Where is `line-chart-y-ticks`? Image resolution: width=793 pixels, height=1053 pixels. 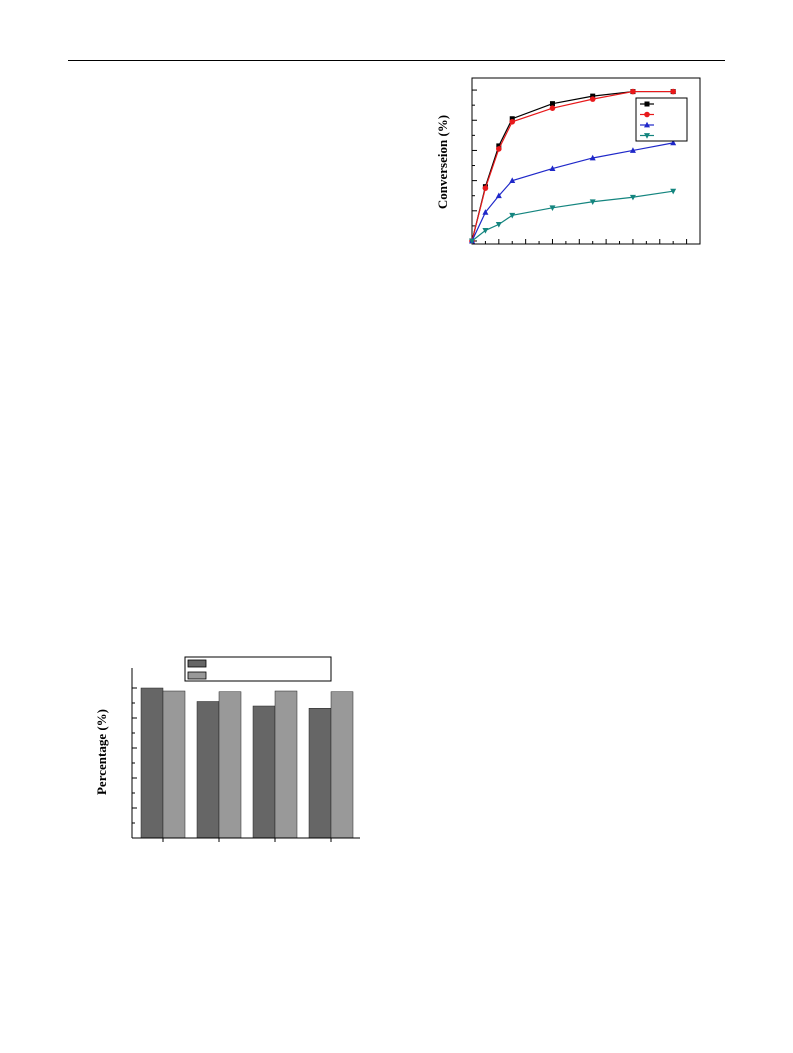 line-chart-y-ticks is located at coordinates (474, 165).